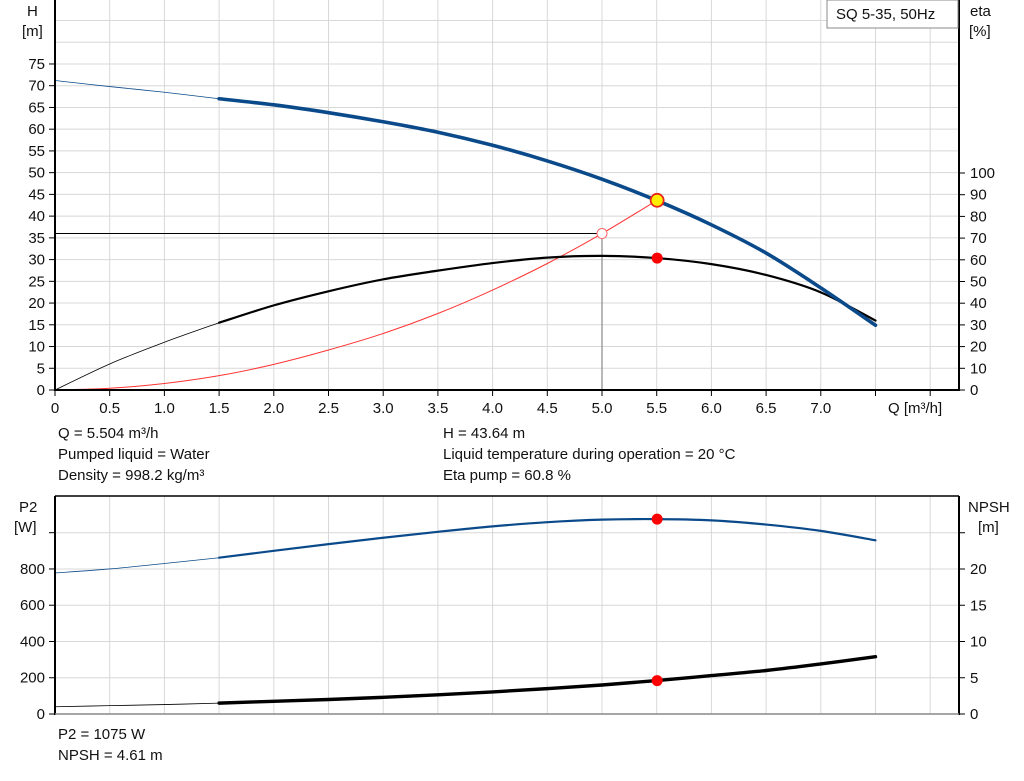 The image size is (1024, 781). Describe the element at coordinates (36, 347) in the screenshot. I see `h-tick-label: 10` at that location.